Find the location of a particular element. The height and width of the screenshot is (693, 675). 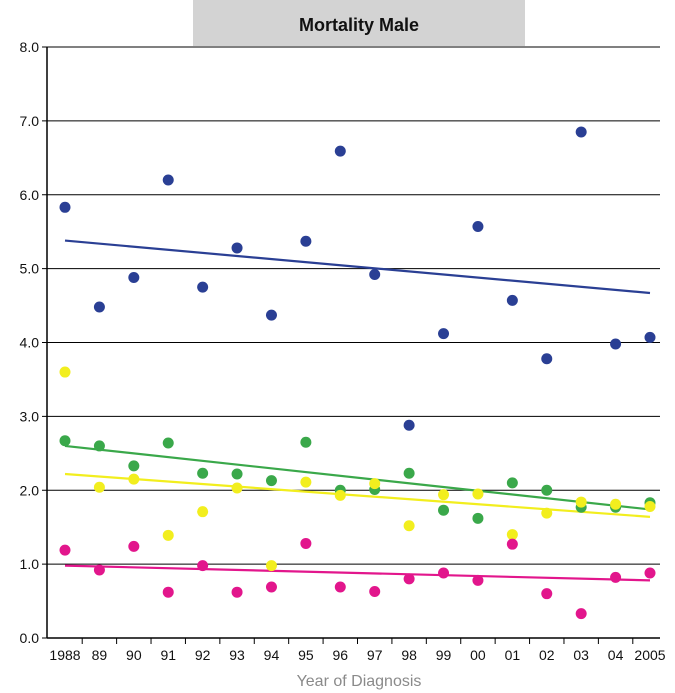

x-tick-label: 96 is located at coordinates (341, 655).